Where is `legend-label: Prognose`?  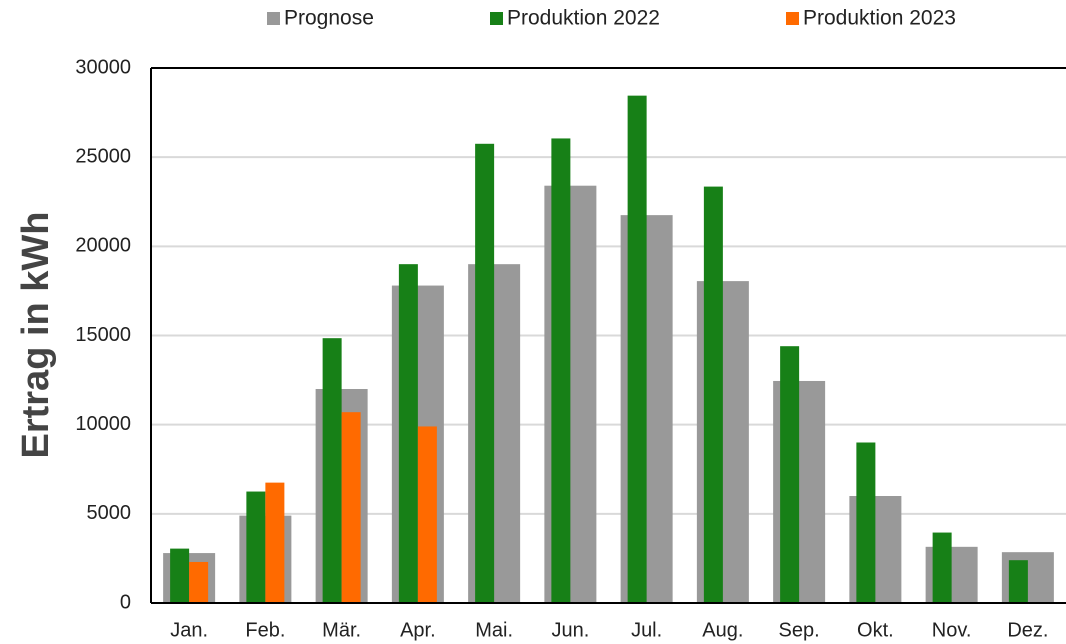 legend-label: Prognose is located at coordinates (329, 18).